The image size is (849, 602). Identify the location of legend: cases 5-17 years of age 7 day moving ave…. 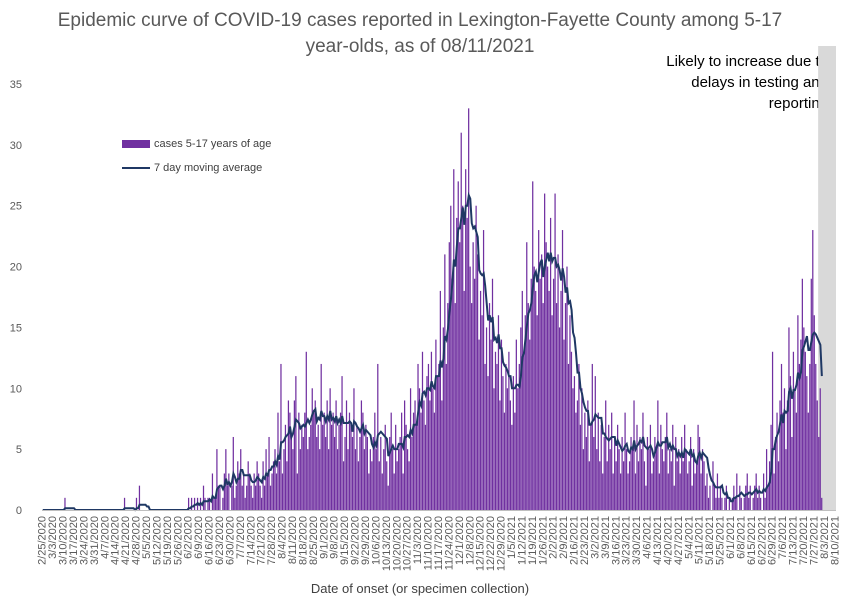
(196, 159).